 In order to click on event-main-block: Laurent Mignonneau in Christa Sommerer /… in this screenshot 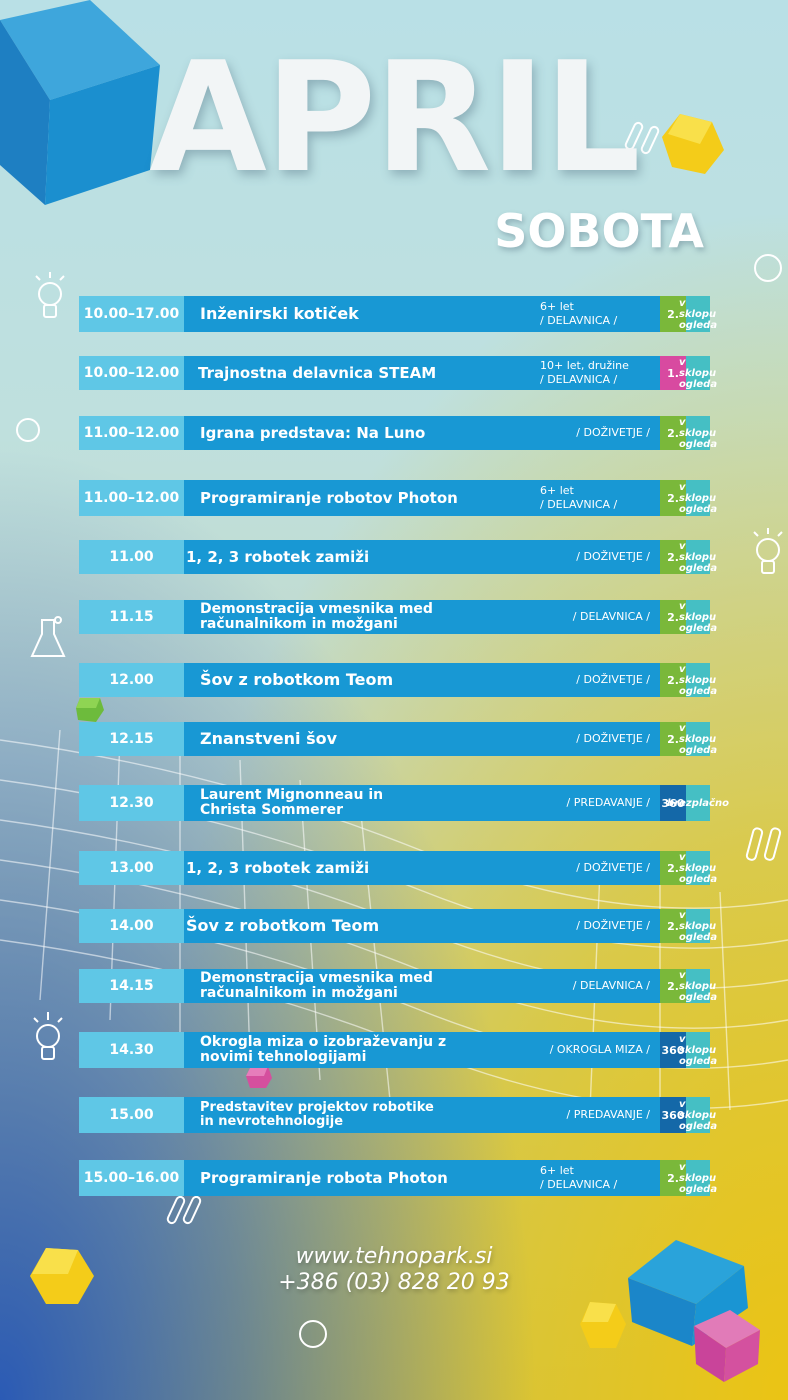, I will do `click(422, 803)`.